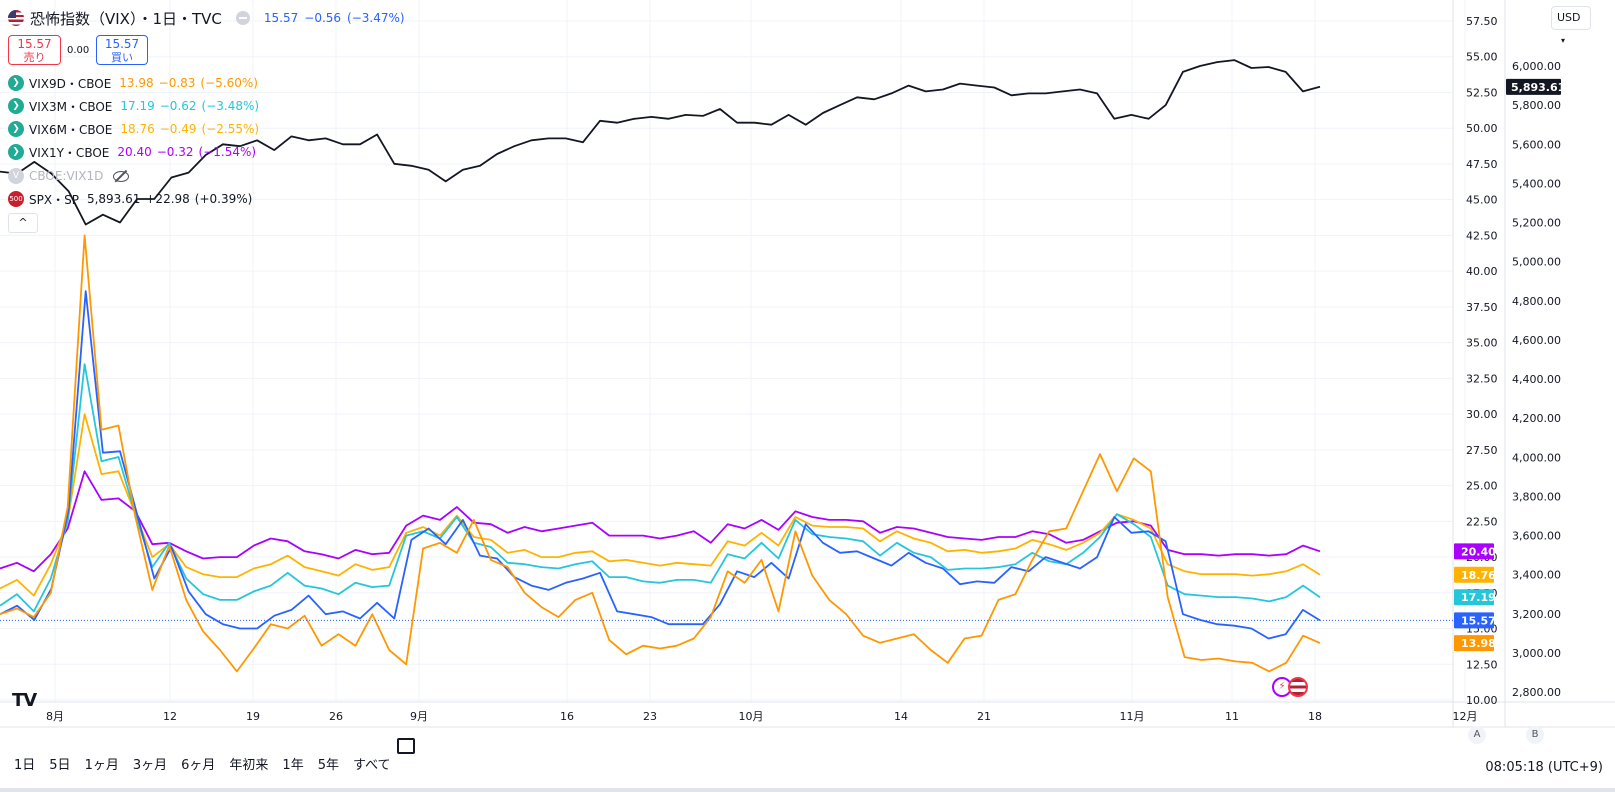 The image size is (1615, 792). Describe the element at coordinates (24, 700) in the screenshot. I see `tradingview-logo: TV` at that location.